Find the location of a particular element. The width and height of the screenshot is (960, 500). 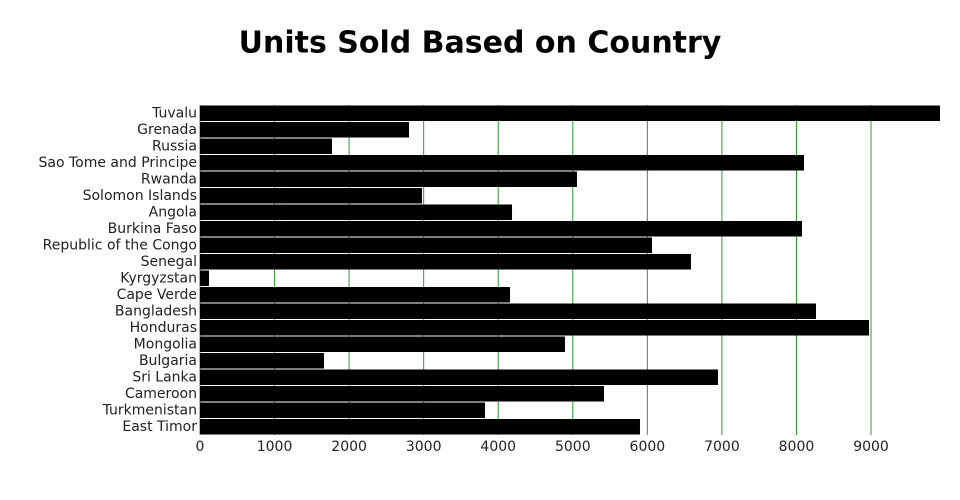

y-tick-label: Solomon Islands is located at coordinates (140, 196).